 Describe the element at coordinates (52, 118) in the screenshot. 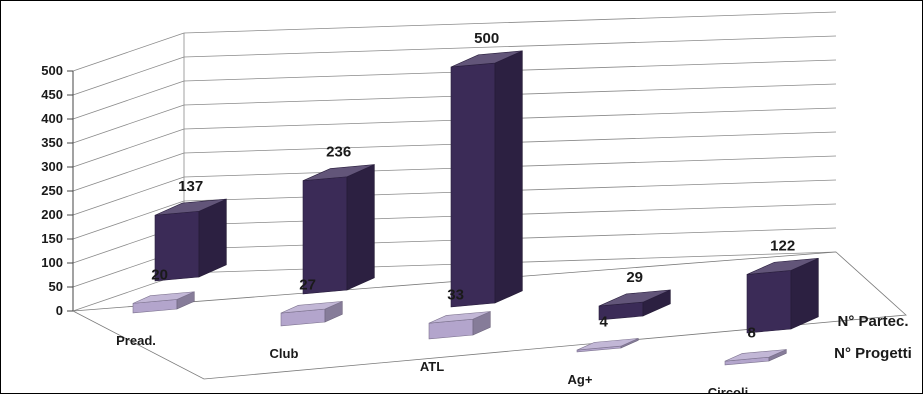

I see `y-tick-label-400: 400` at that location.